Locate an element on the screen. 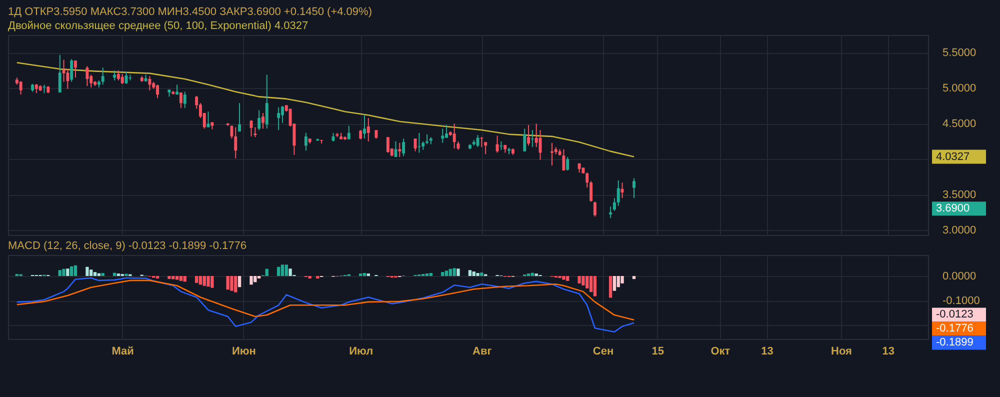  text: -0.0123 is located at coordinates (955, 314).